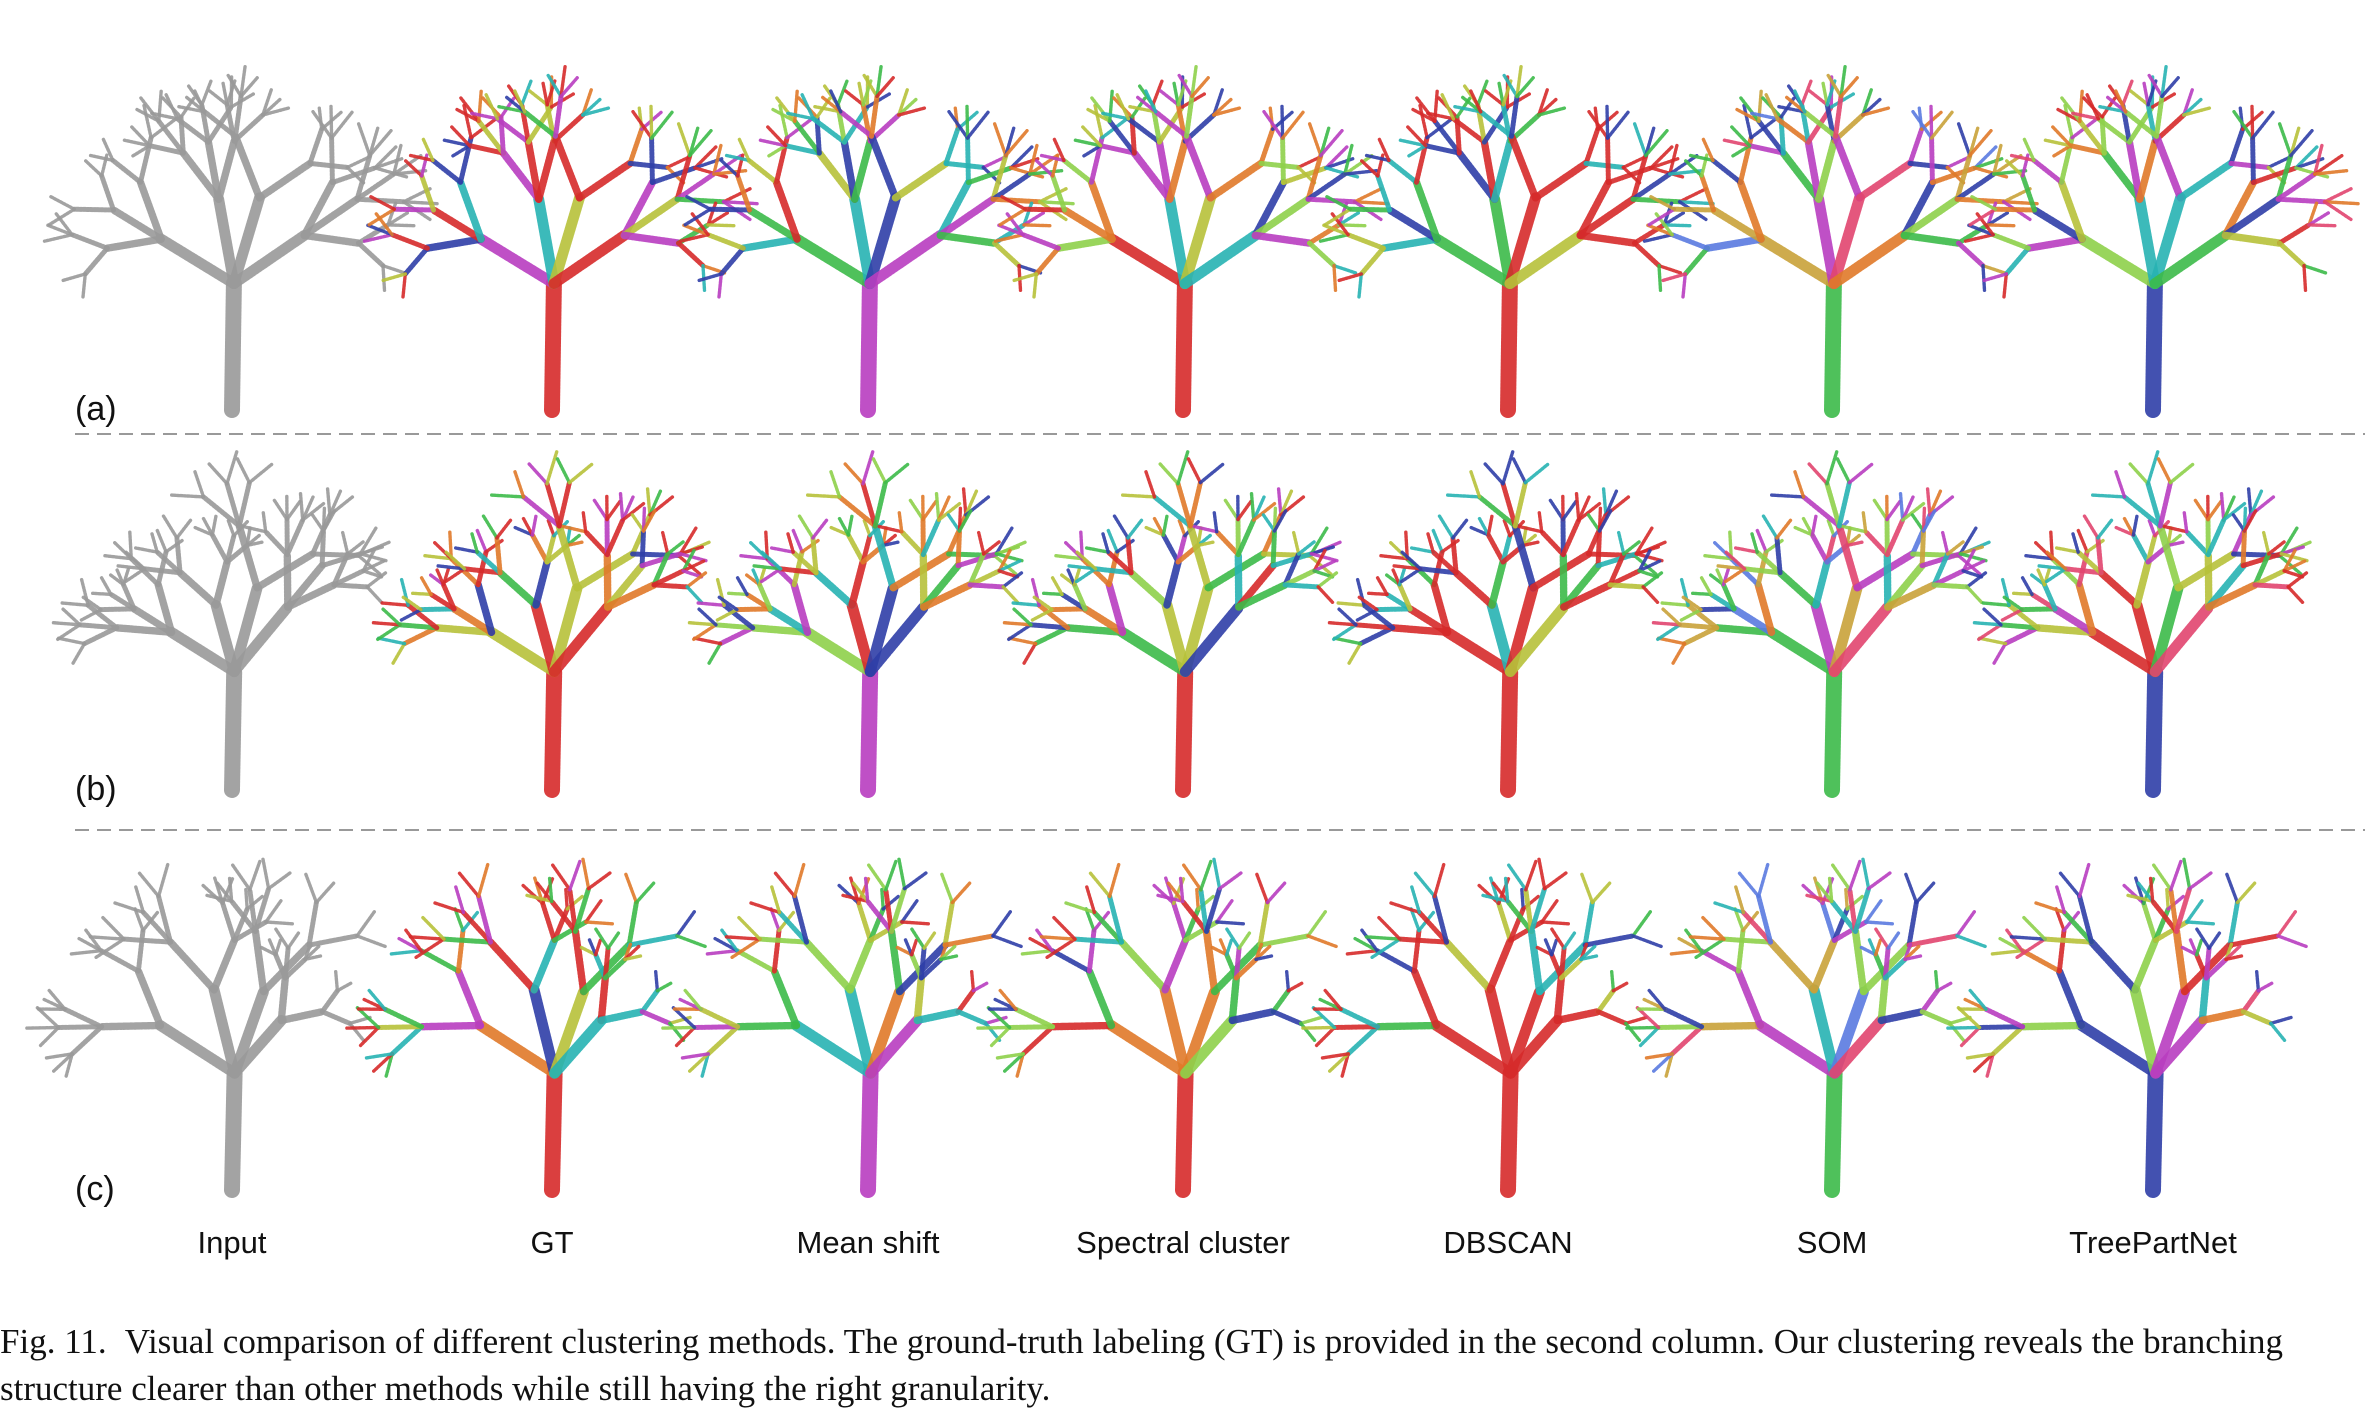 Image resolution: width=2377 pixels, height=1415 pixels. What do you see at coordinates (1183, 1242) in the screenshot?
I see `column-label-spectral-cluster: Spectral cluster` at bounding box center [1183, 1242].